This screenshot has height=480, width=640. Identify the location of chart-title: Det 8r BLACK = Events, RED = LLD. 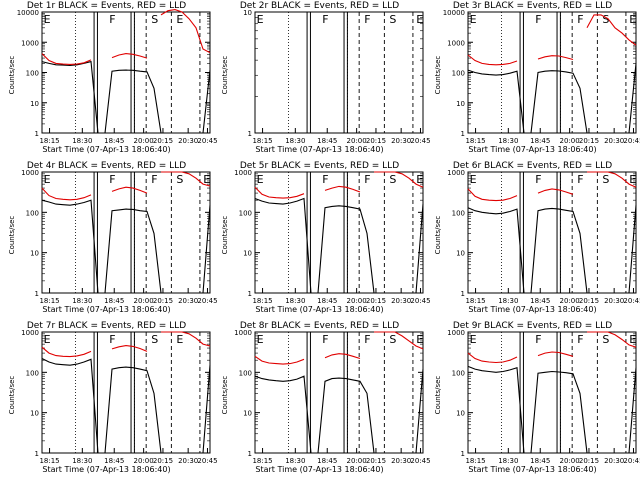
(319, 326).